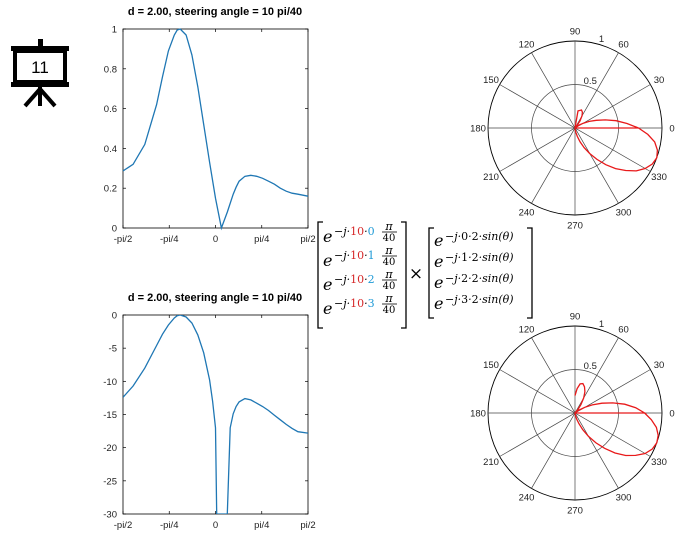  Describe the element at coordinates (354, 255) in the screenshot. I see `exp-power: −j·10·1` at that location.